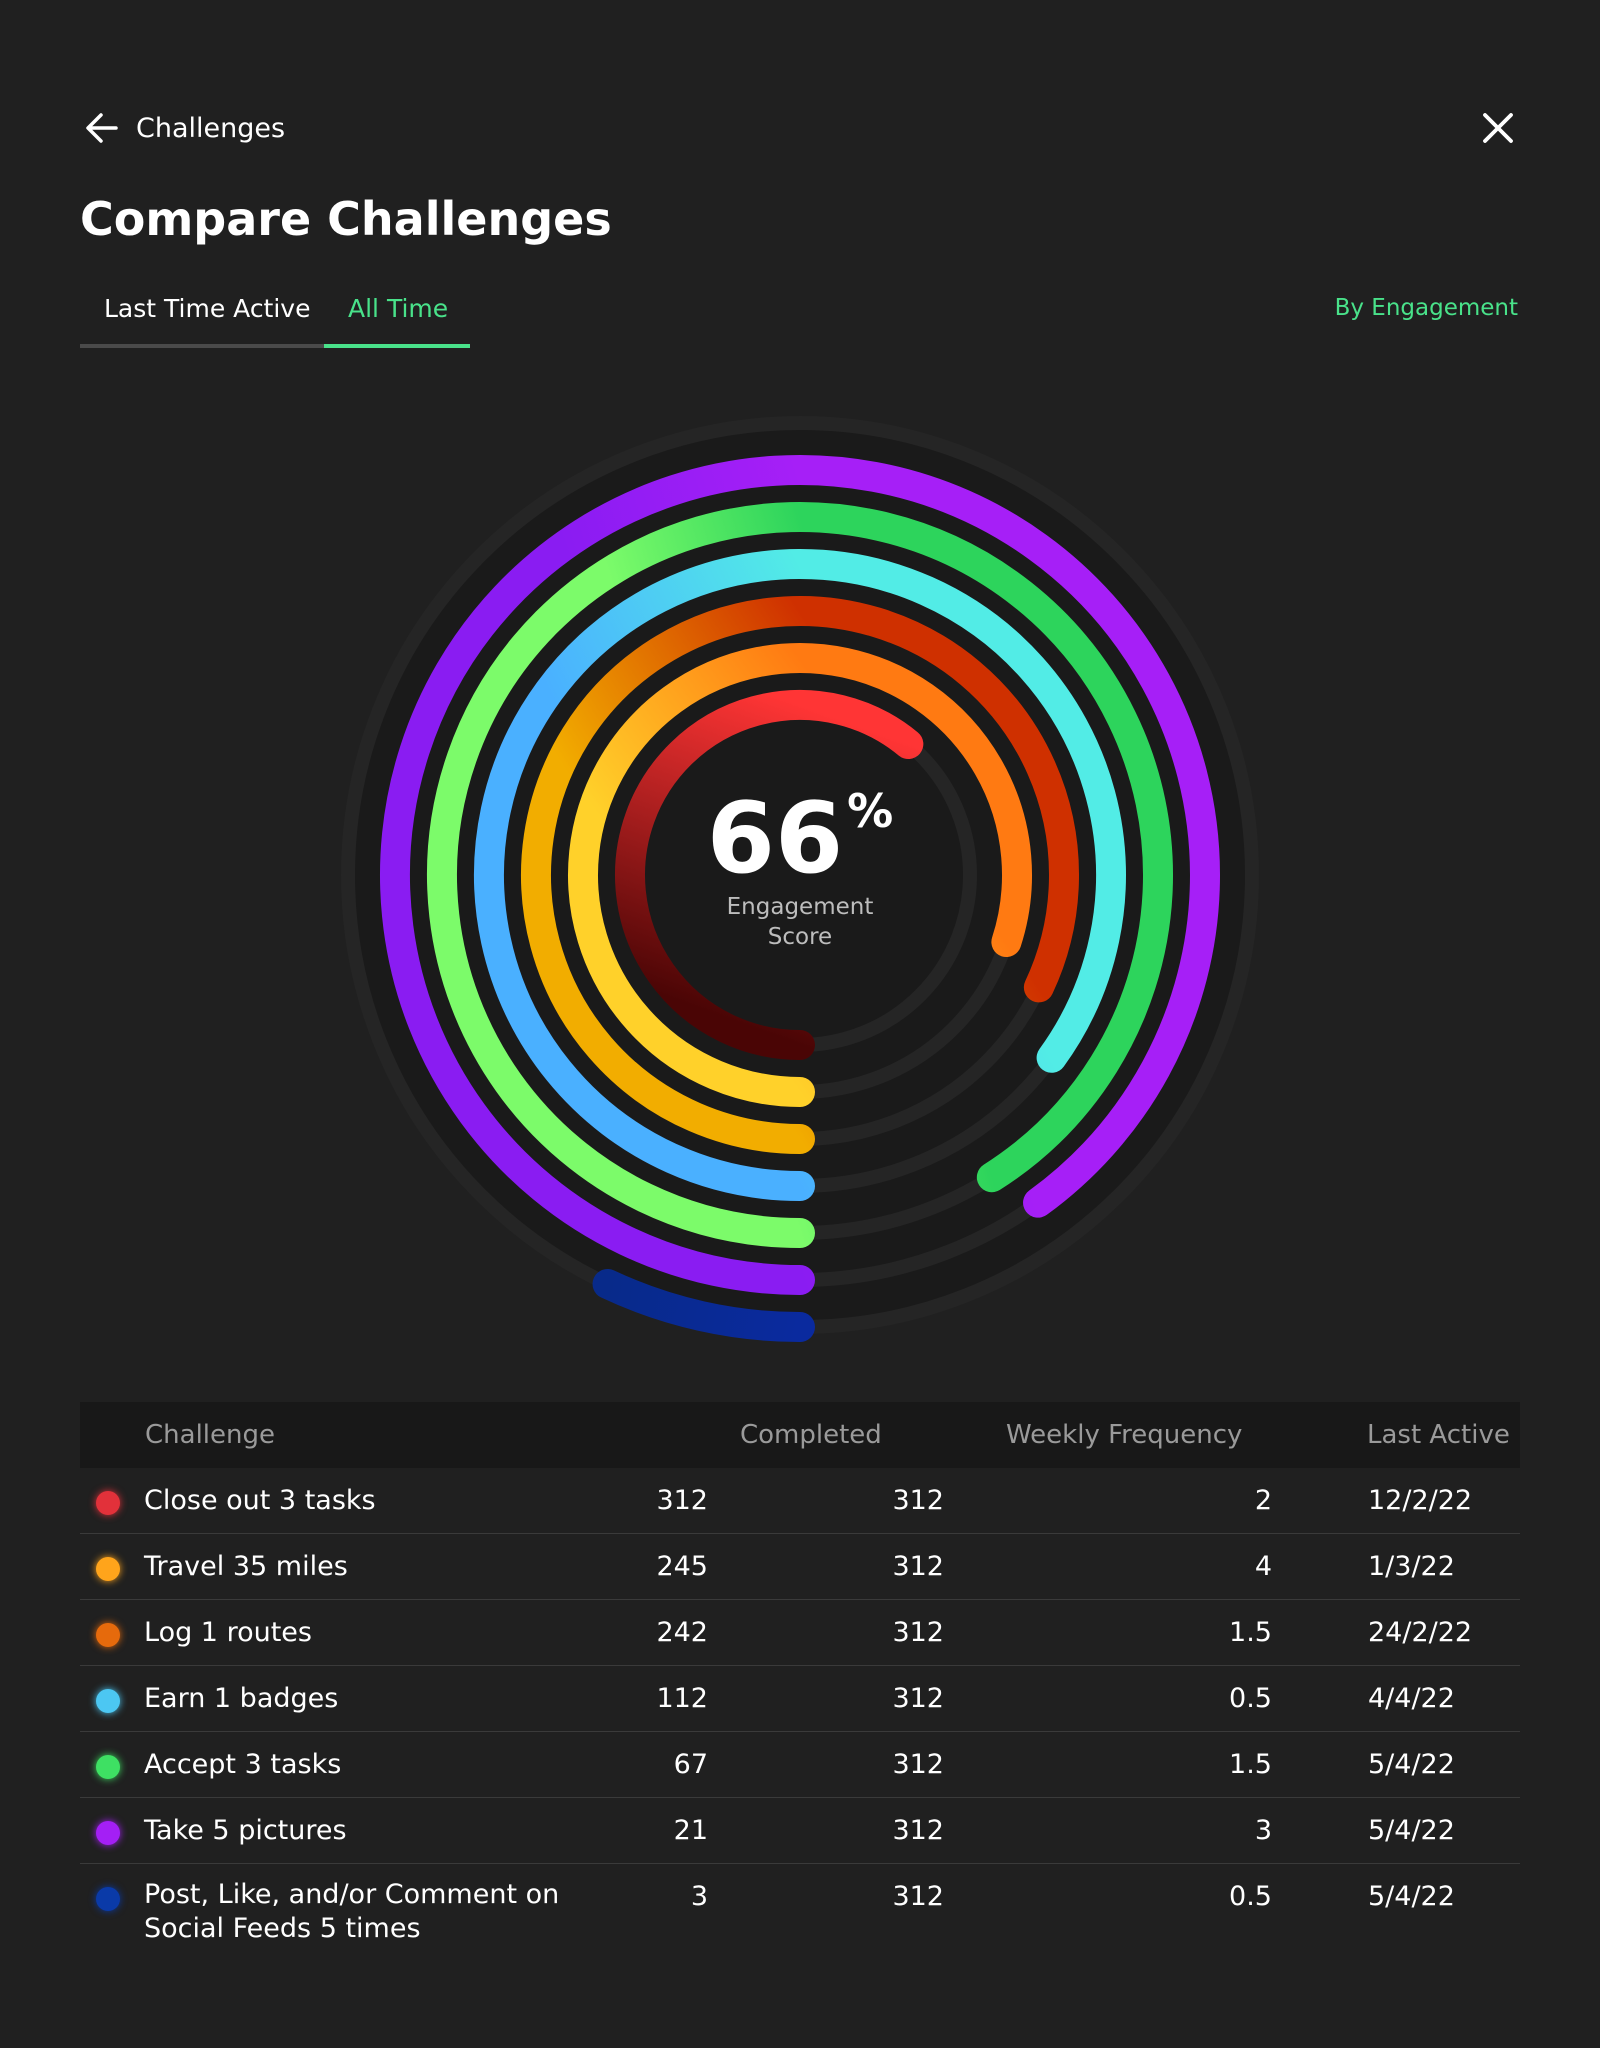  I want to click on table-row: Accept 3 tasks 67 312 1.5 5/4/22, so click(800, 1765).